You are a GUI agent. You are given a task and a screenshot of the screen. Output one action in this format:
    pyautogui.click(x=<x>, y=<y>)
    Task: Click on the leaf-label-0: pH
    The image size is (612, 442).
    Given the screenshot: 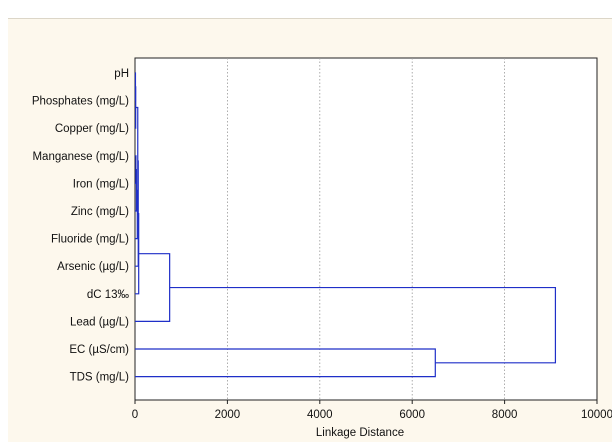 What is the action you would take?
    pyautogui.click(x=121, y=74)
    